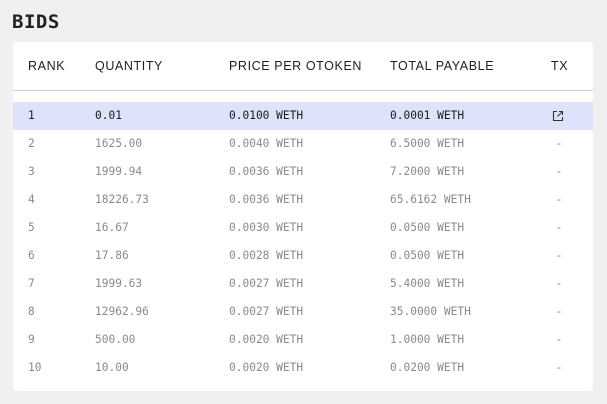 The width and height of the screenshot is (607, 404). What do you see at coordinates (47, 66) in the screenshot?
I see `header-rank: RANK` at bounding box center [47, 66].